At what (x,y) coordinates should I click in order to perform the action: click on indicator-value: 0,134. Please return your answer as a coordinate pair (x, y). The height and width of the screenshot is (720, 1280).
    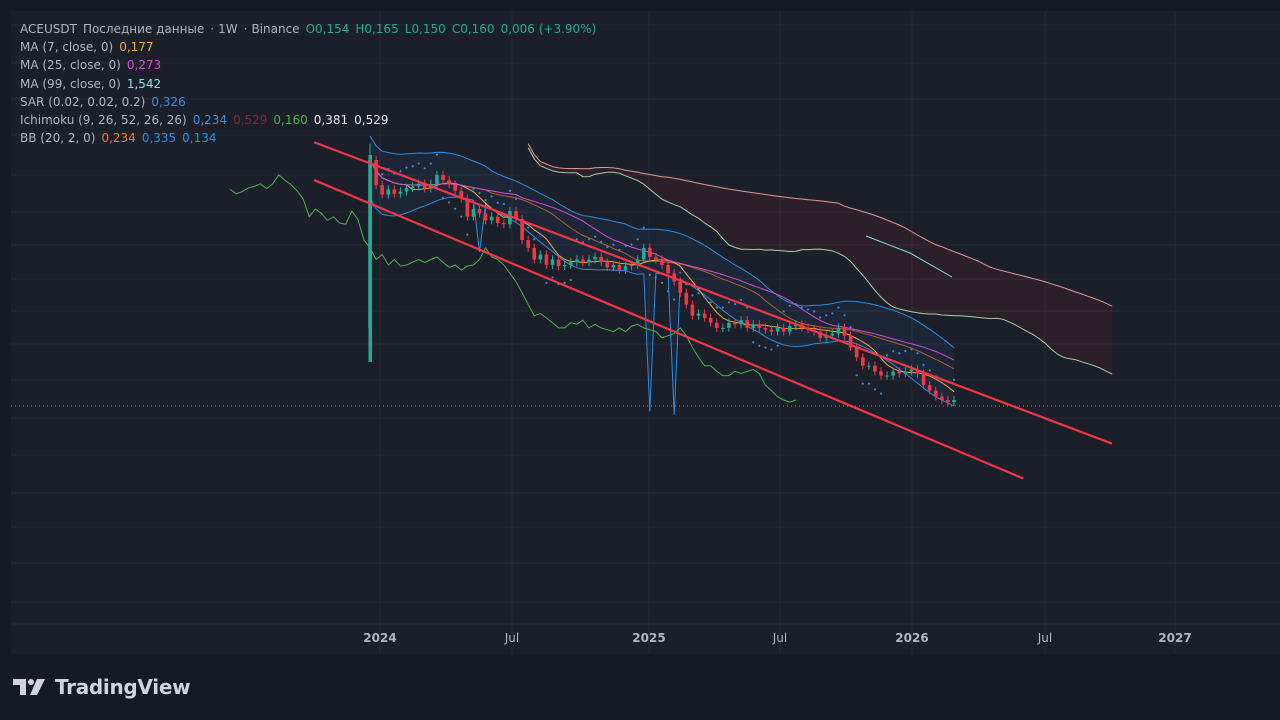
    Looking at the image, I should click on (199, 138).